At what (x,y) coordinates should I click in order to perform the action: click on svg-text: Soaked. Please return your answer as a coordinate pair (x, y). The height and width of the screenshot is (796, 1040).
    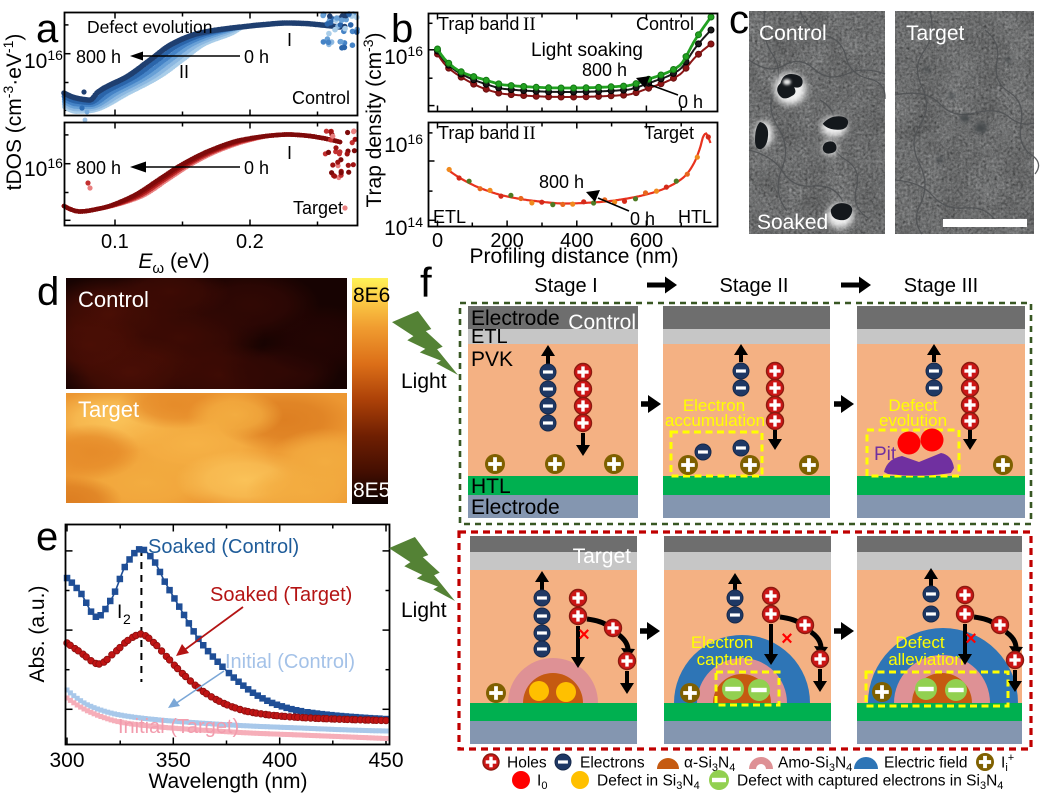
    Looking at the image, I should click on (792, 222).